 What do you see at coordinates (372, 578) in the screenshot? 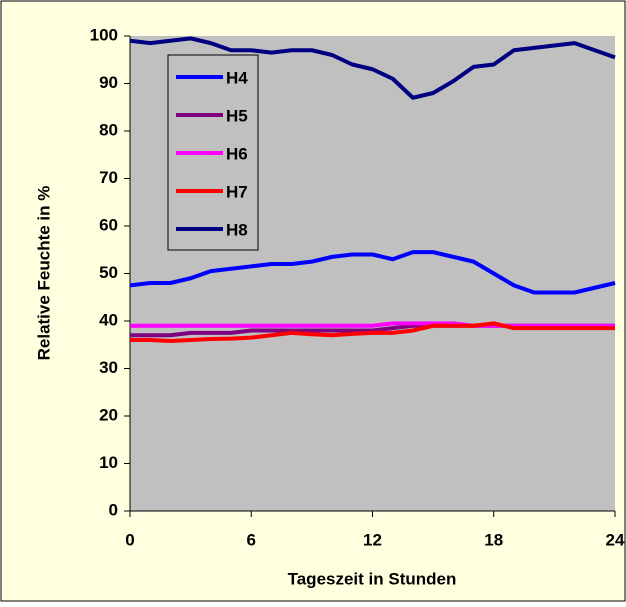
I see `x-axis-label: Tageszeit in Stunden` at bounding box center [372, 578].